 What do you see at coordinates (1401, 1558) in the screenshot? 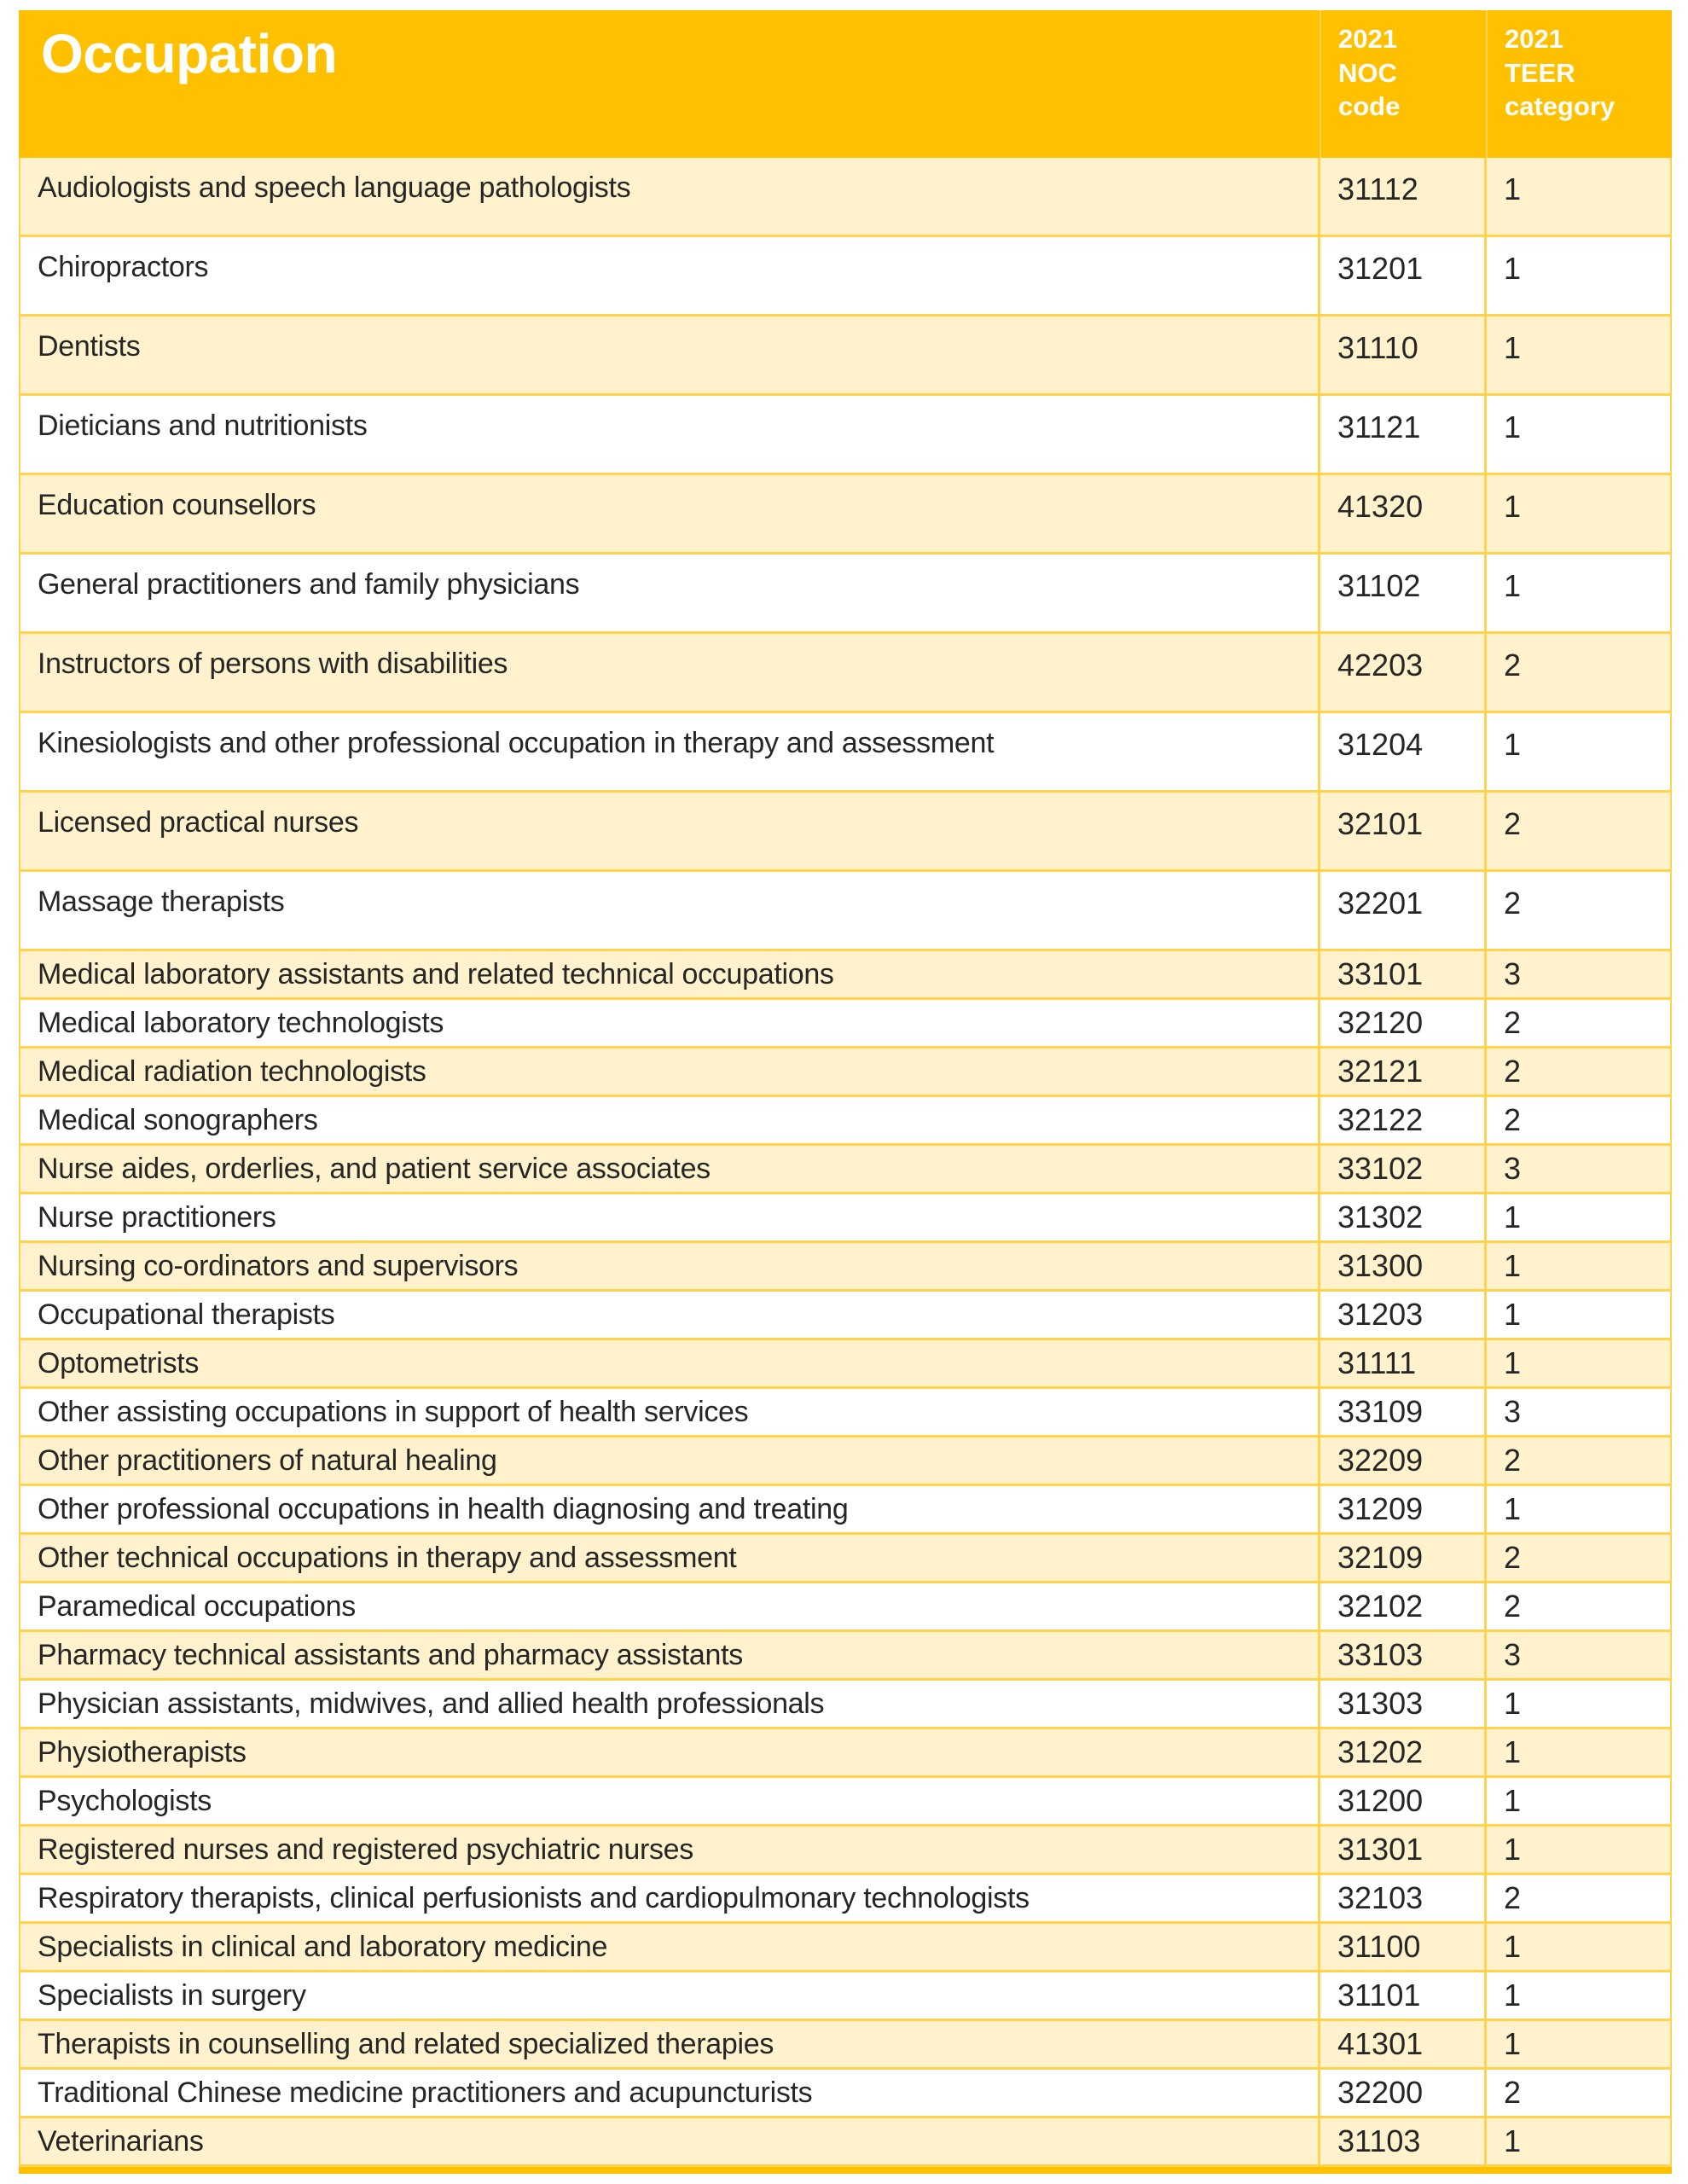
I see `noc-code-cell: 32109` at bounding box center [1401, 1558].